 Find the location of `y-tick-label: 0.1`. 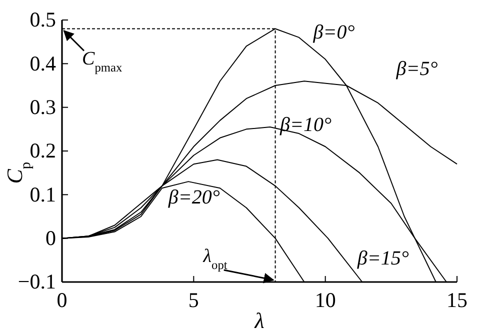

y-tick-label: 0.1 is located at coordinates (43, 194).